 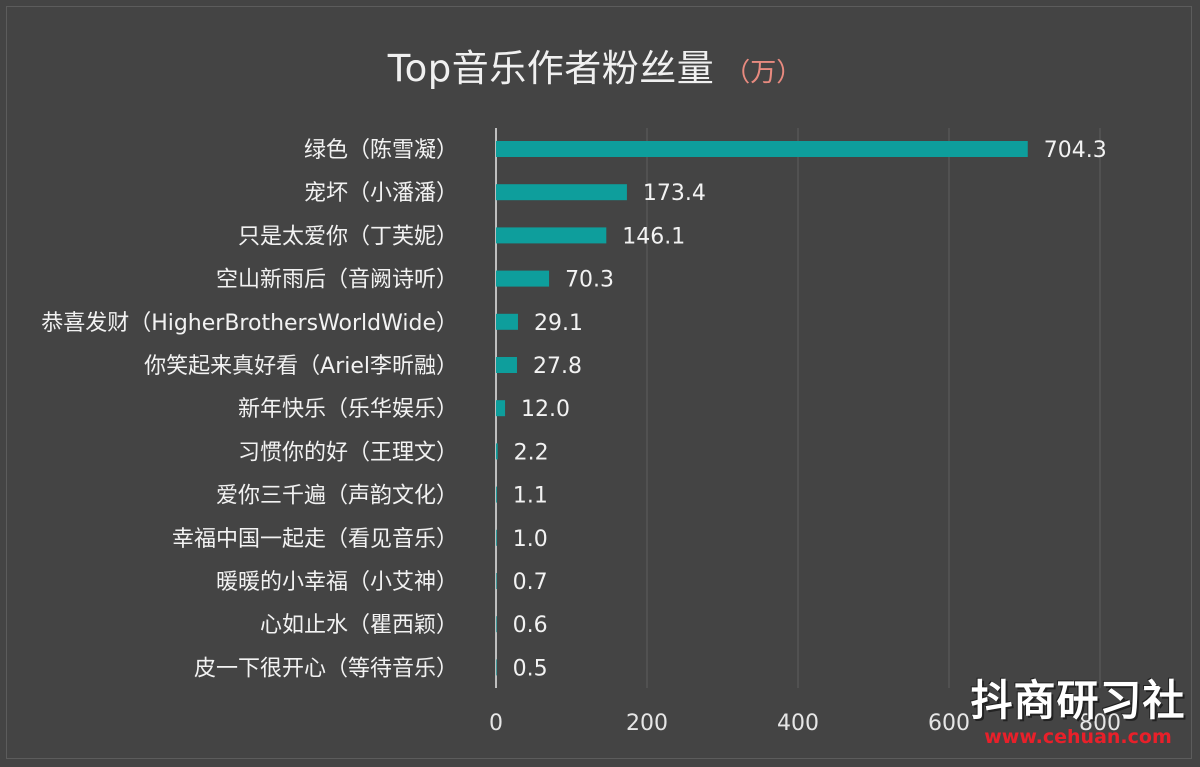 What do you see at coordinates (359, 625) in the screenshot?
I see `category-label: 心如止水（瞿西颖）` at bounding box center [359, 625].